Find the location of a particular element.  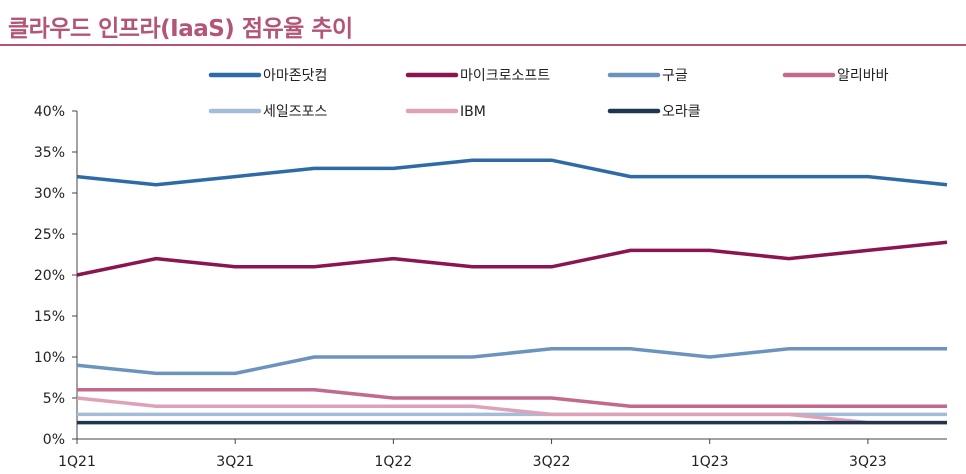

x-tick-label: 1Q21 is located at coordinates (77, 462).